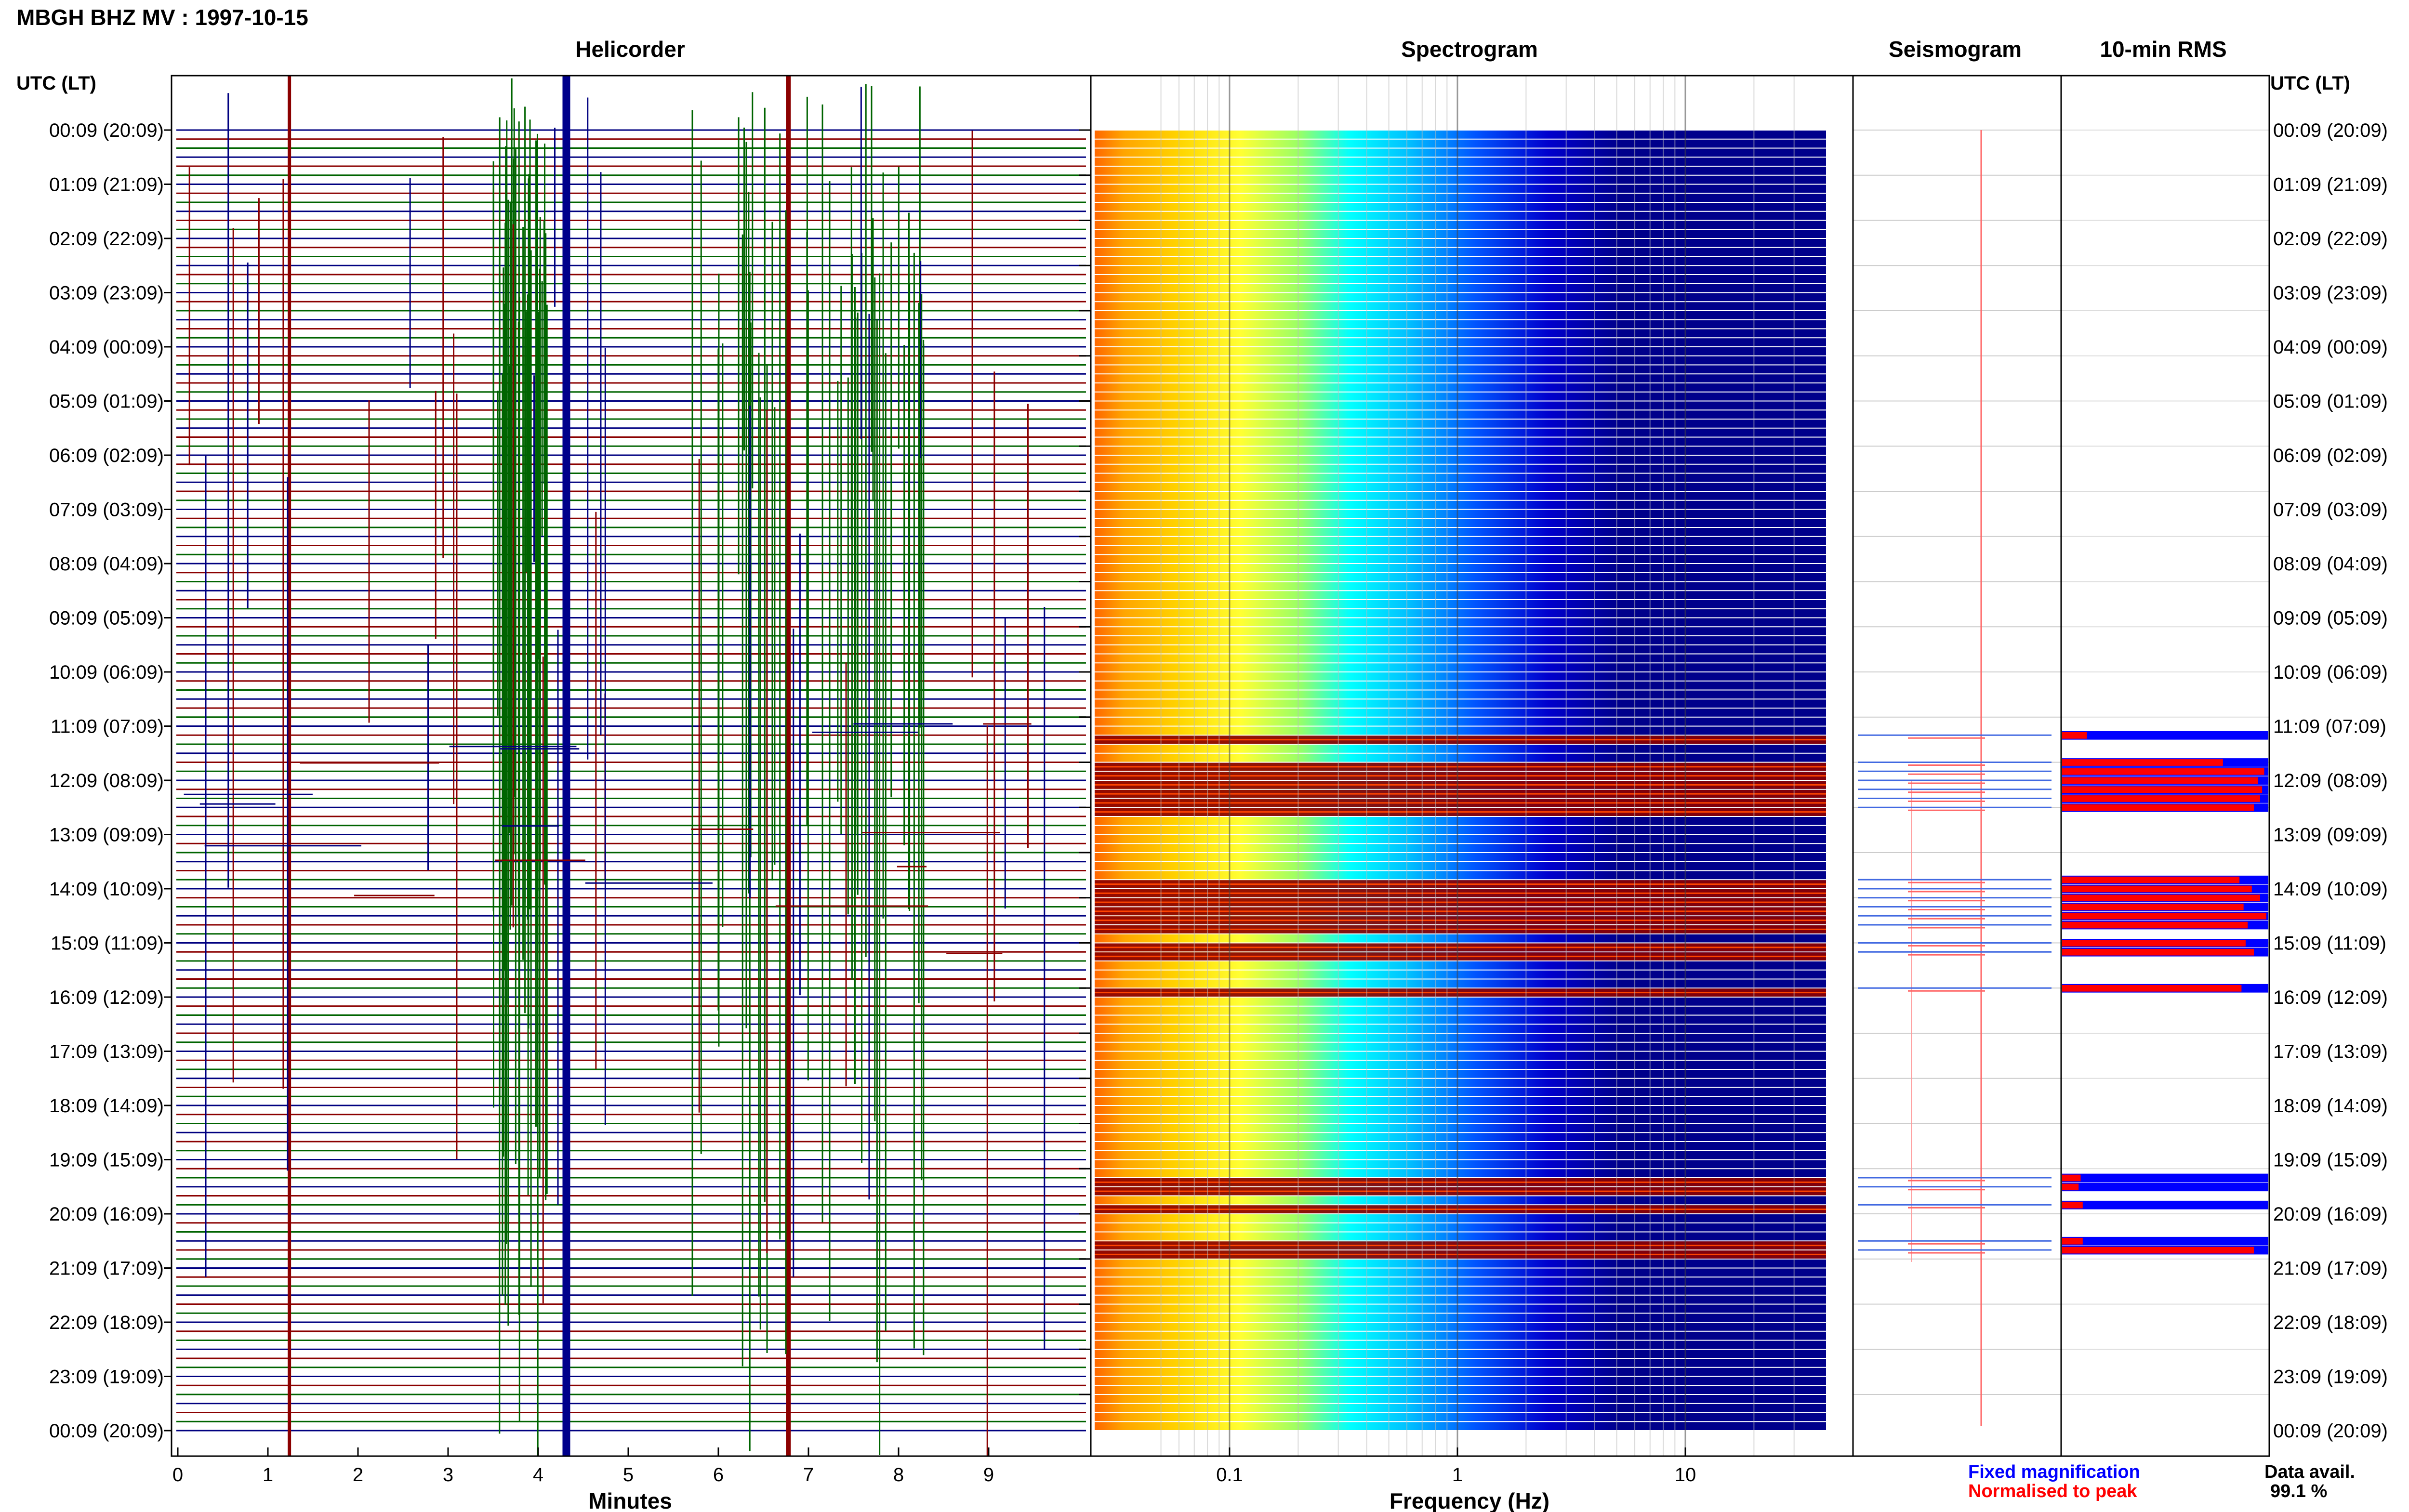  Describe the element at coordinates (2330, 1106) in the screenshot. I see `time-label-right: 18:09 (14:09)` at that location.